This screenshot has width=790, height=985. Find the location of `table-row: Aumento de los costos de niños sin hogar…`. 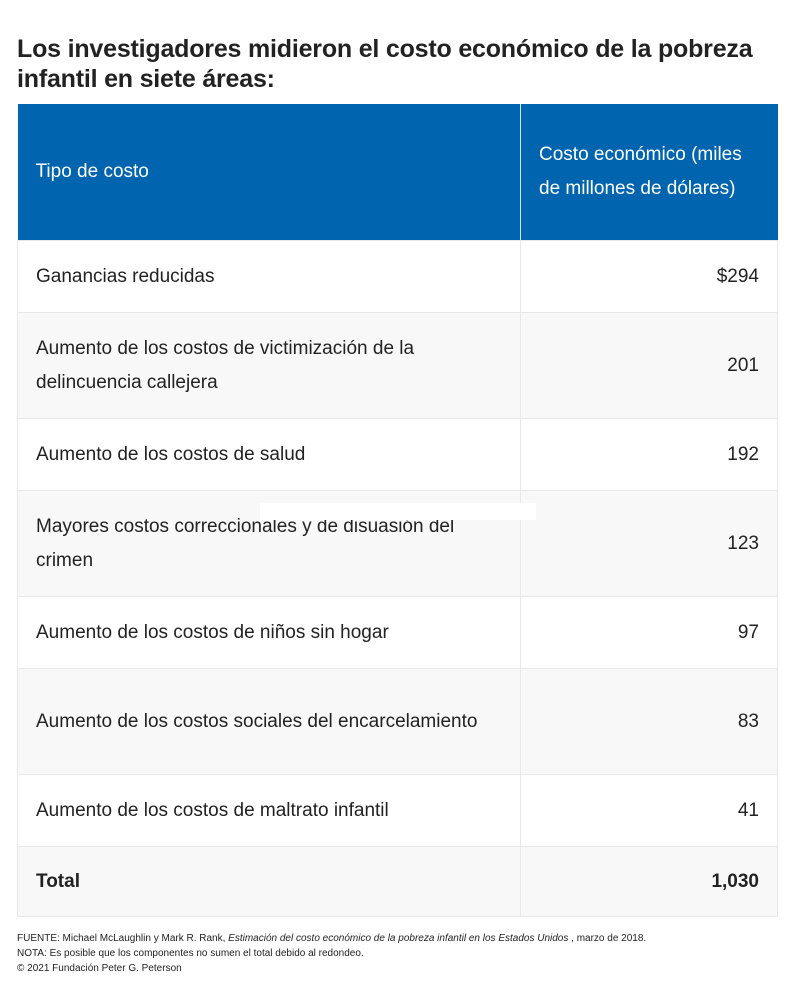

table-row: Aumento de los costos de niños sin hogar… is located at coordinates (397, 632).